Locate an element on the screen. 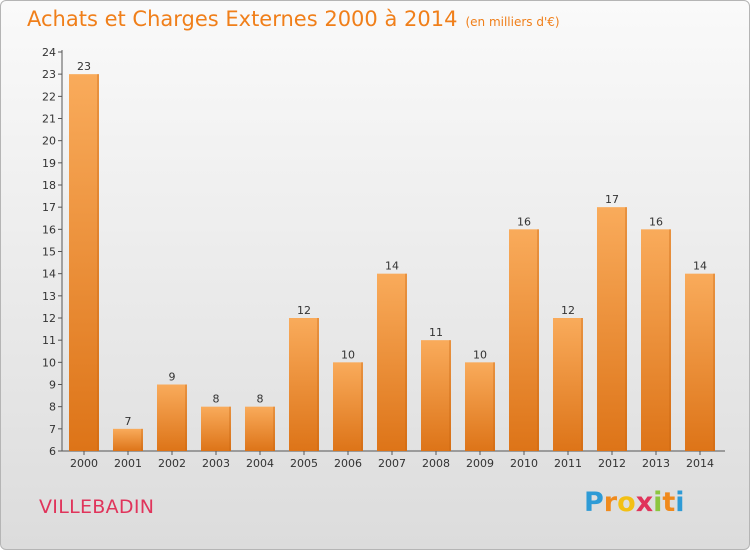  logo-letter: t is located at coordinates (669, 502).